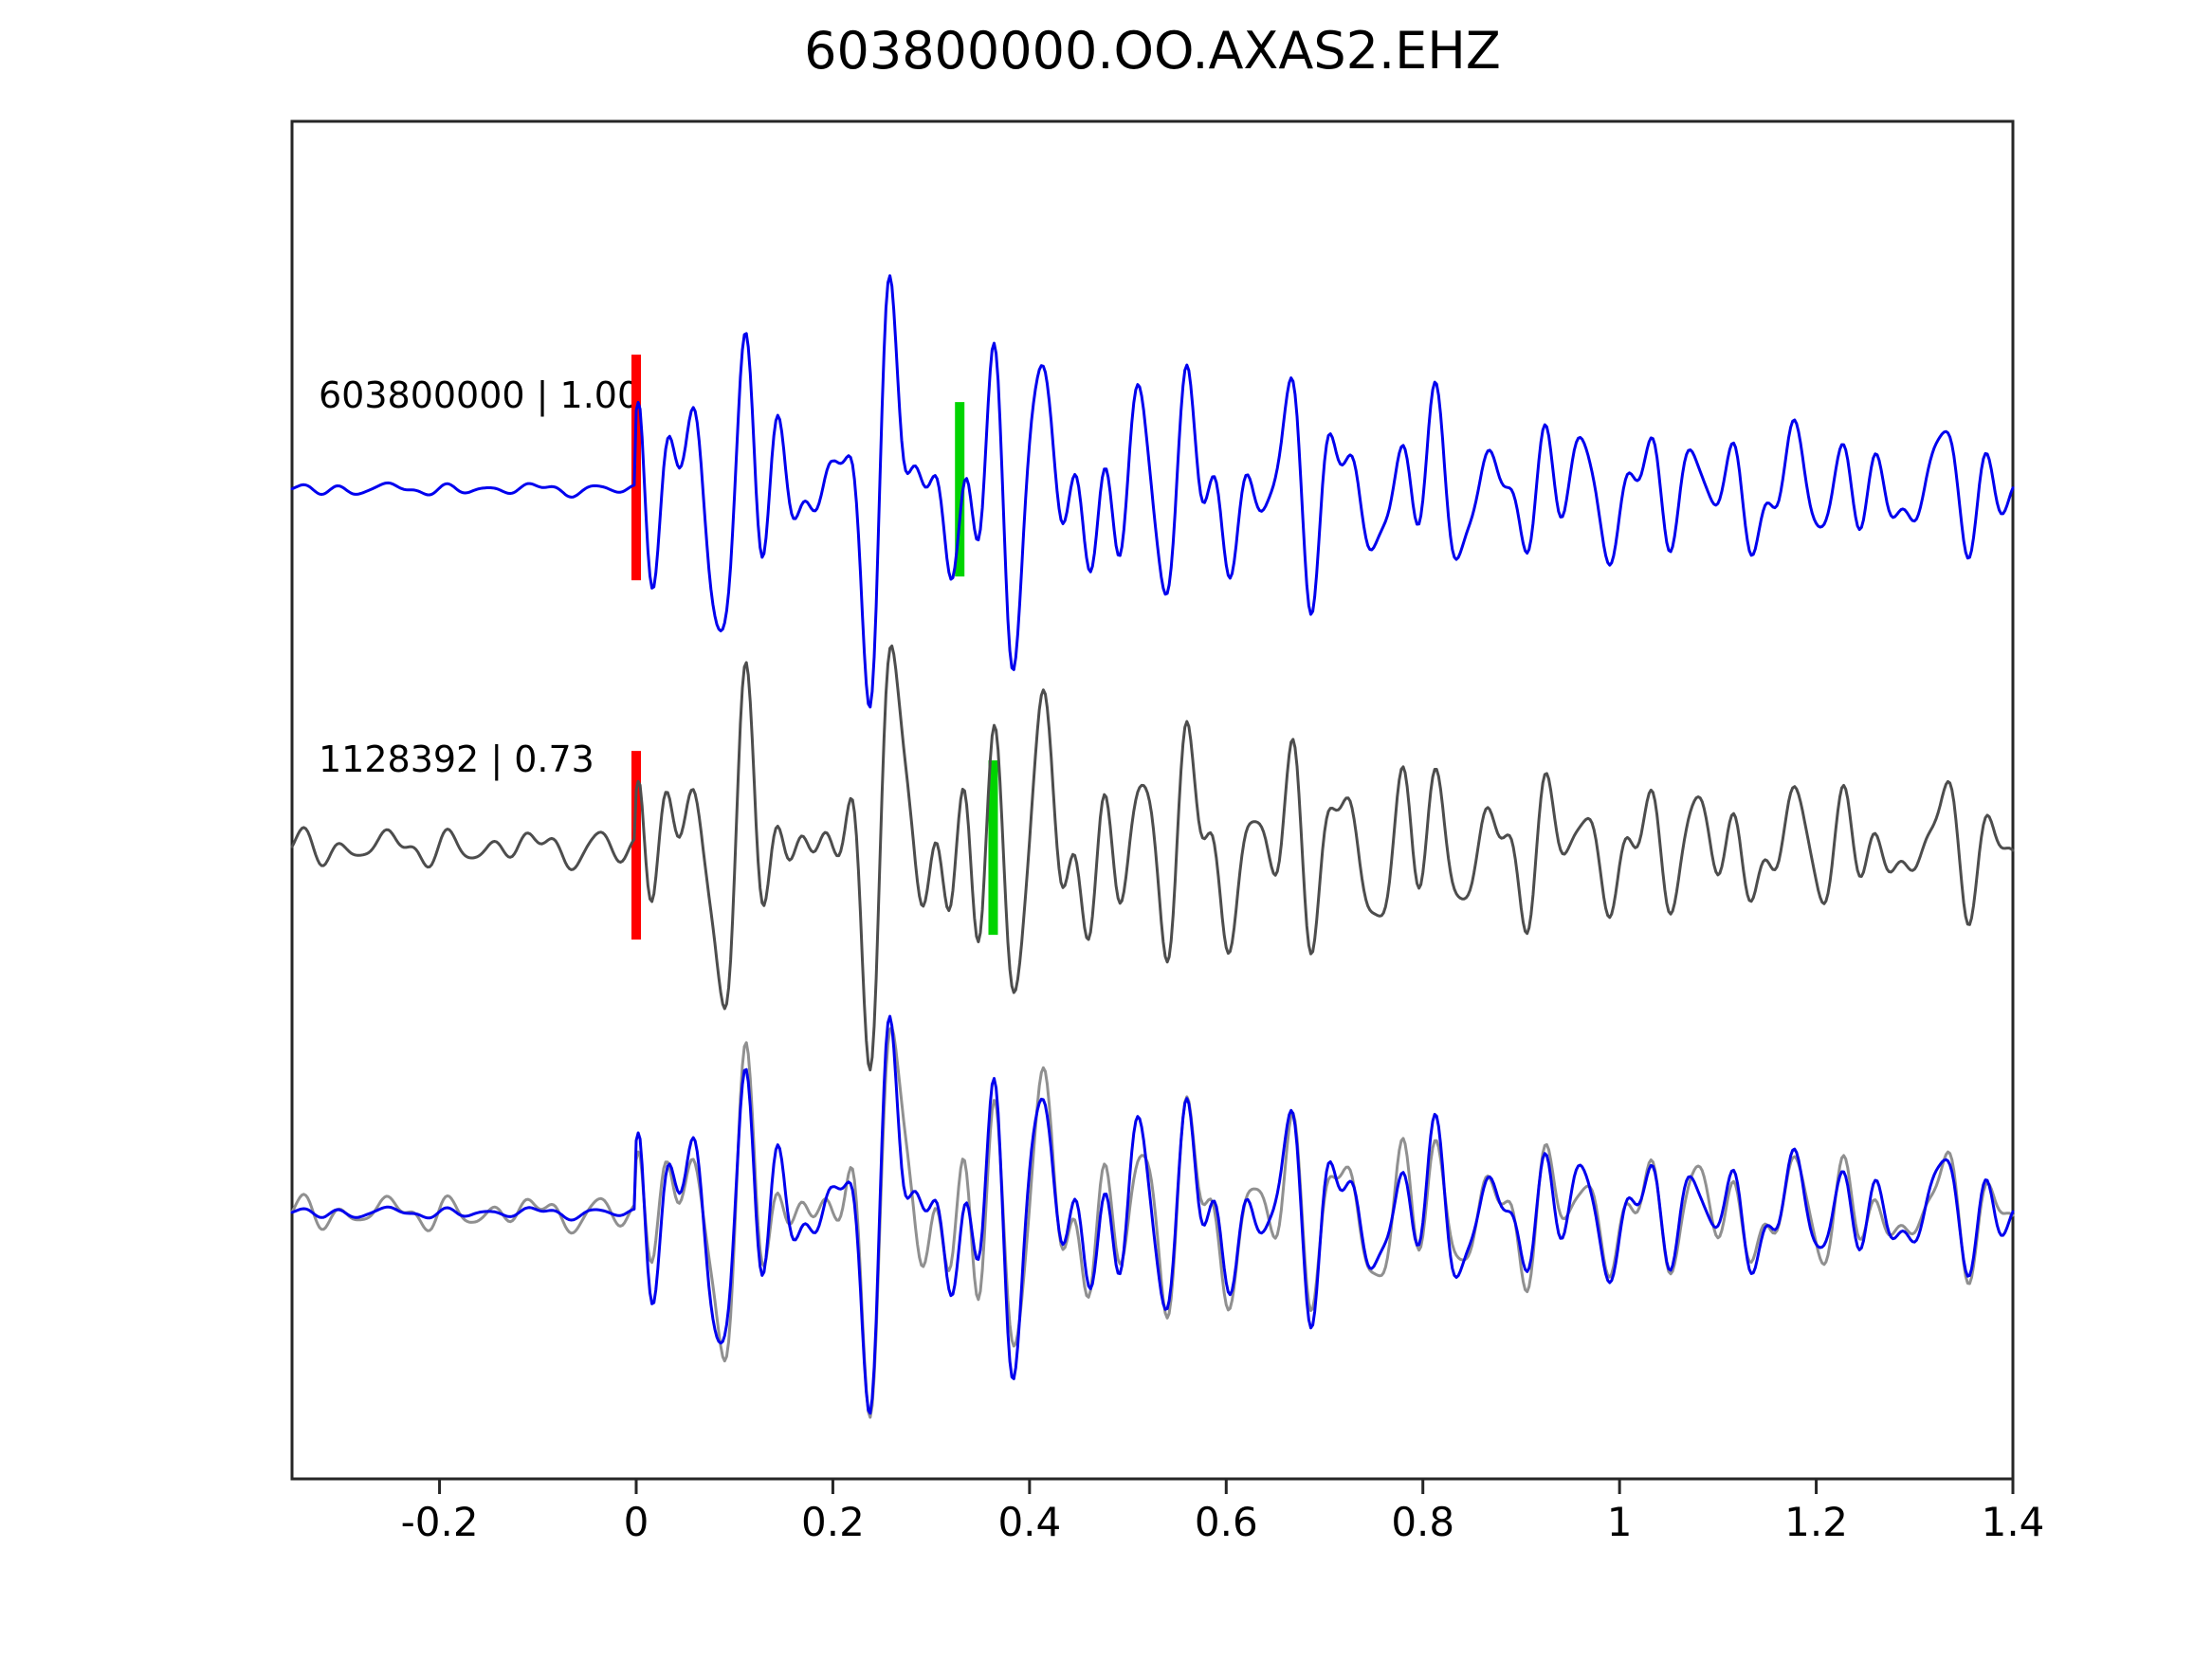 The height and width of the screenshot is (1659, 2212). Describe the element at coordinates (2013, 1522) in the screenshot. I see `x-tick-label: 1.4` at that location.